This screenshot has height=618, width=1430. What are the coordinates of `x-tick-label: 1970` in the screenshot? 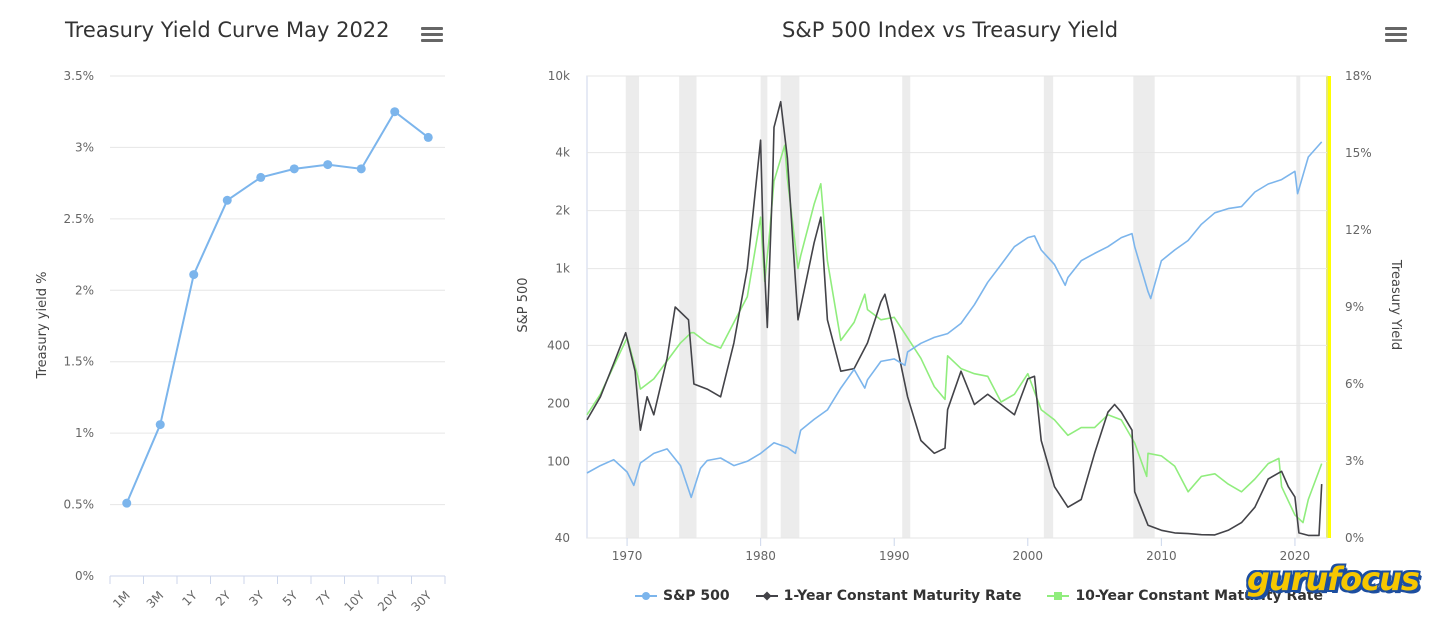 It's located at (627, 556).